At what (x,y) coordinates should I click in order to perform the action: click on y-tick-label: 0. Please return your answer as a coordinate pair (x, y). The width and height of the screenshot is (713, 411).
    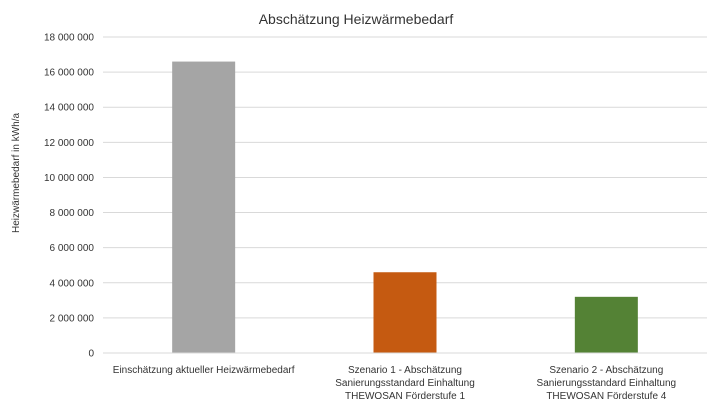
    Looking at the image, I should click on (91, 354).